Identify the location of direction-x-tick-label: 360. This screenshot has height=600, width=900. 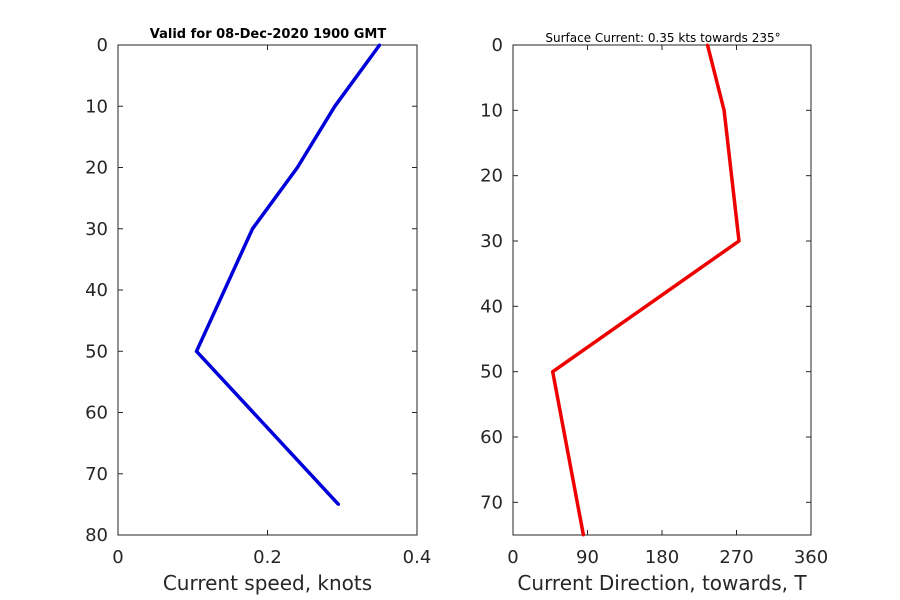
(811, 557).